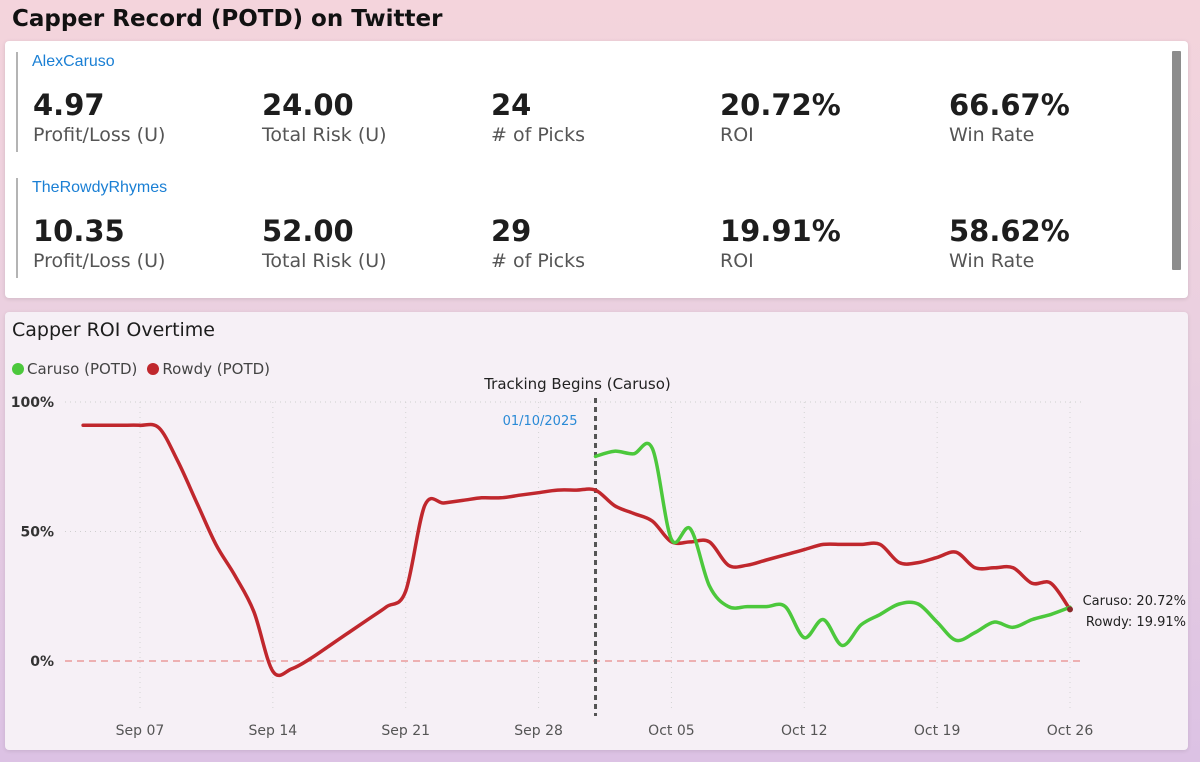 The height and width of the screenshot is (762, 1200). I want to click on metric-roi: 20.72% ROI, so click(780, 117).